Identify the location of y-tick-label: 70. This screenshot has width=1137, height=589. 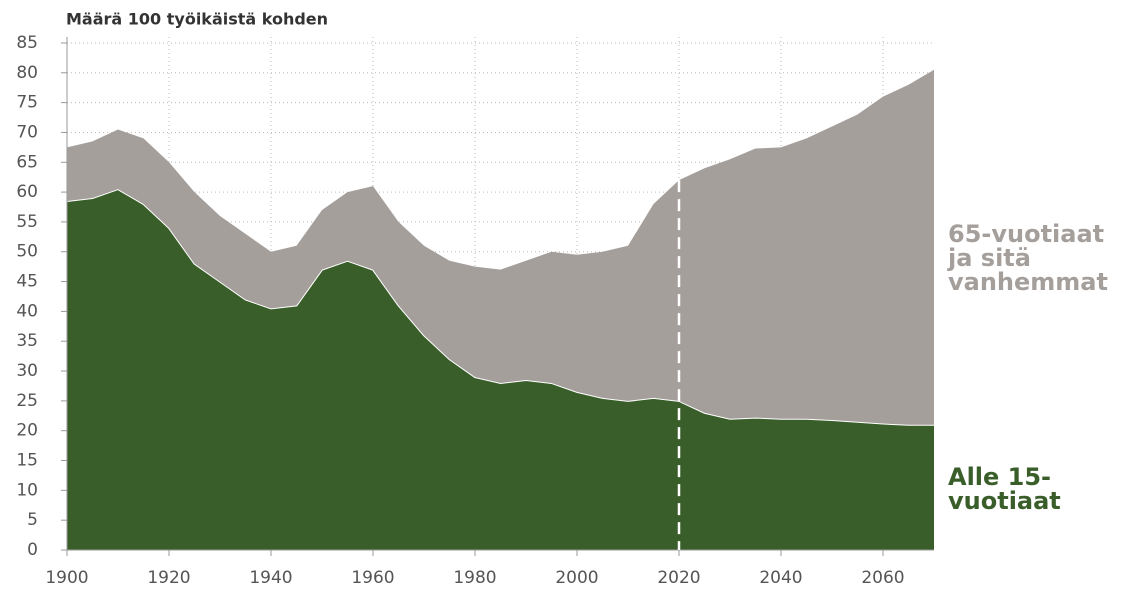
(27, 132).